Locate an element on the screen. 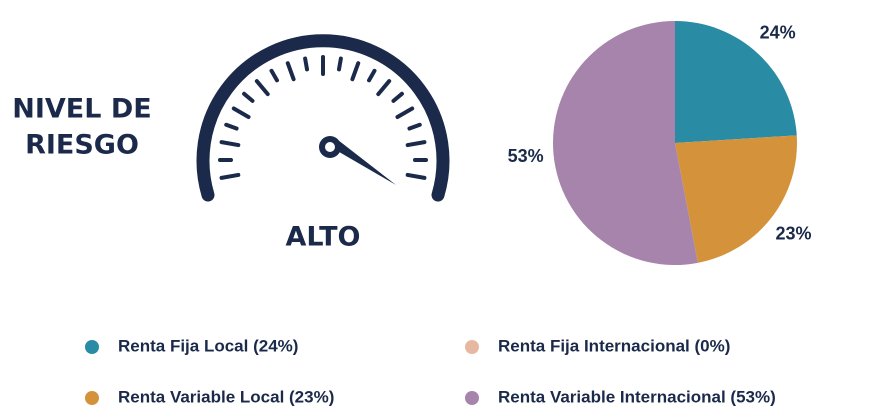  gauge-ticks is located at coordinates (323, 117).